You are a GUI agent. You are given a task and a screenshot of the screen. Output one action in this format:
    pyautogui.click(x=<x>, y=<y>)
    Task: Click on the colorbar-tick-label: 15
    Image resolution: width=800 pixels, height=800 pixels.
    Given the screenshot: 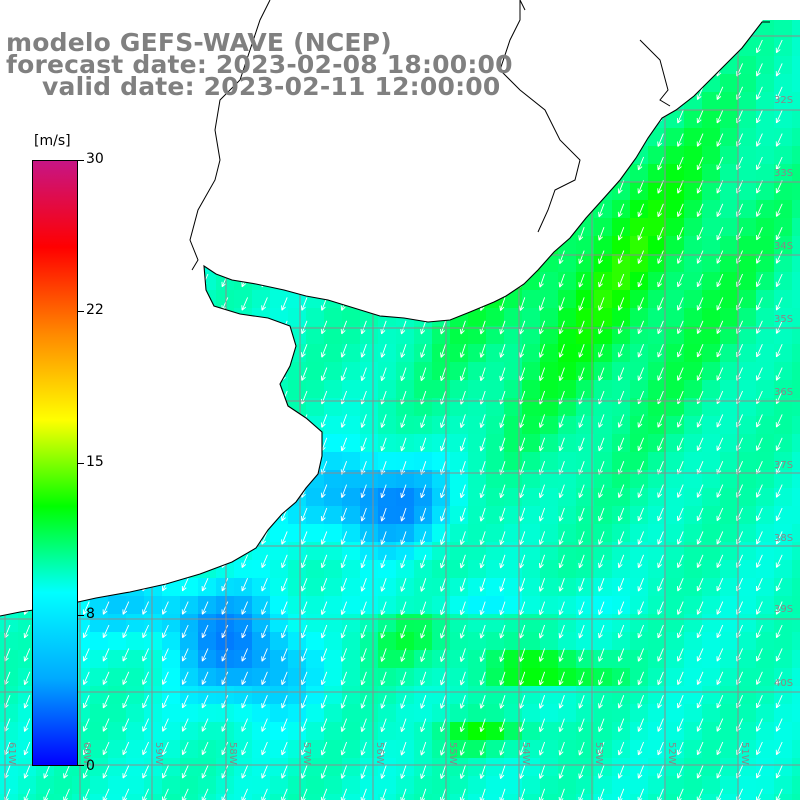 What is the action you would take?
    pyautogui.click(x=95, y=462)
    